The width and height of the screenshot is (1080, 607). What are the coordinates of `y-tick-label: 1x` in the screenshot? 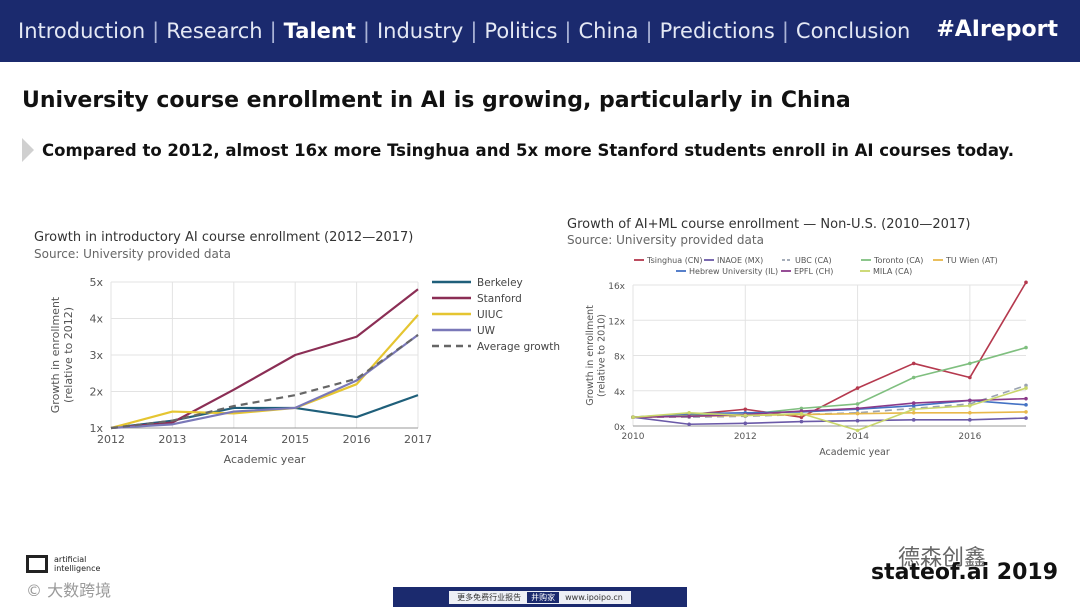 It's located at (96, 428).